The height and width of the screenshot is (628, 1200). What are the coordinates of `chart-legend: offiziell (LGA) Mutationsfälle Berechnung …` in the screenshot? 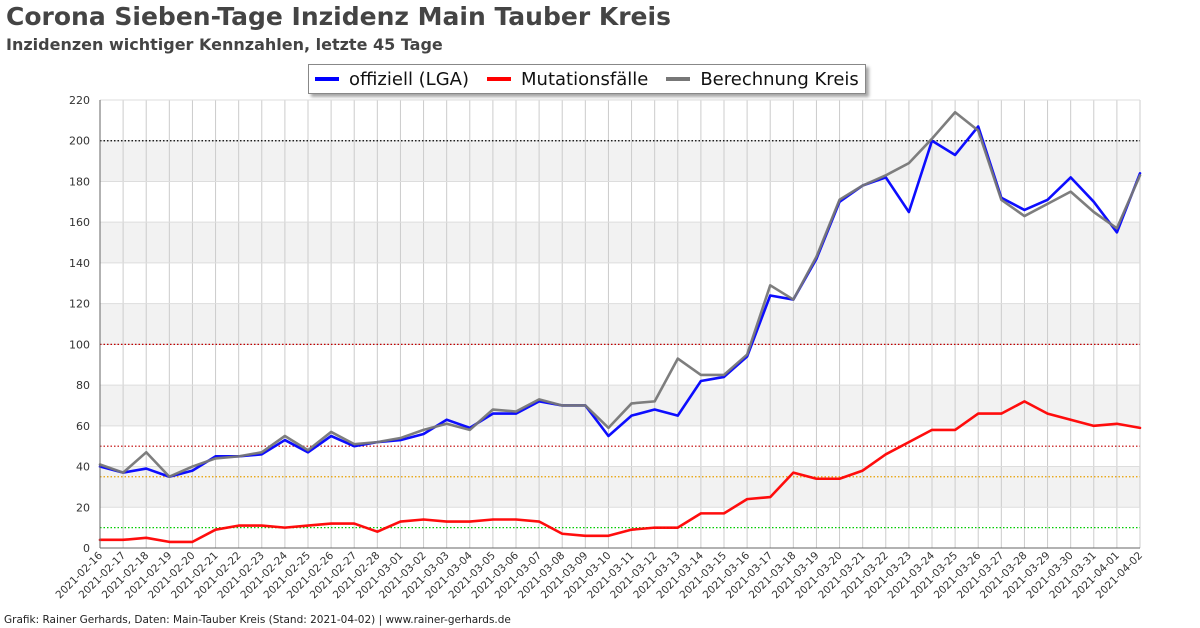 It's located at (587, 79).